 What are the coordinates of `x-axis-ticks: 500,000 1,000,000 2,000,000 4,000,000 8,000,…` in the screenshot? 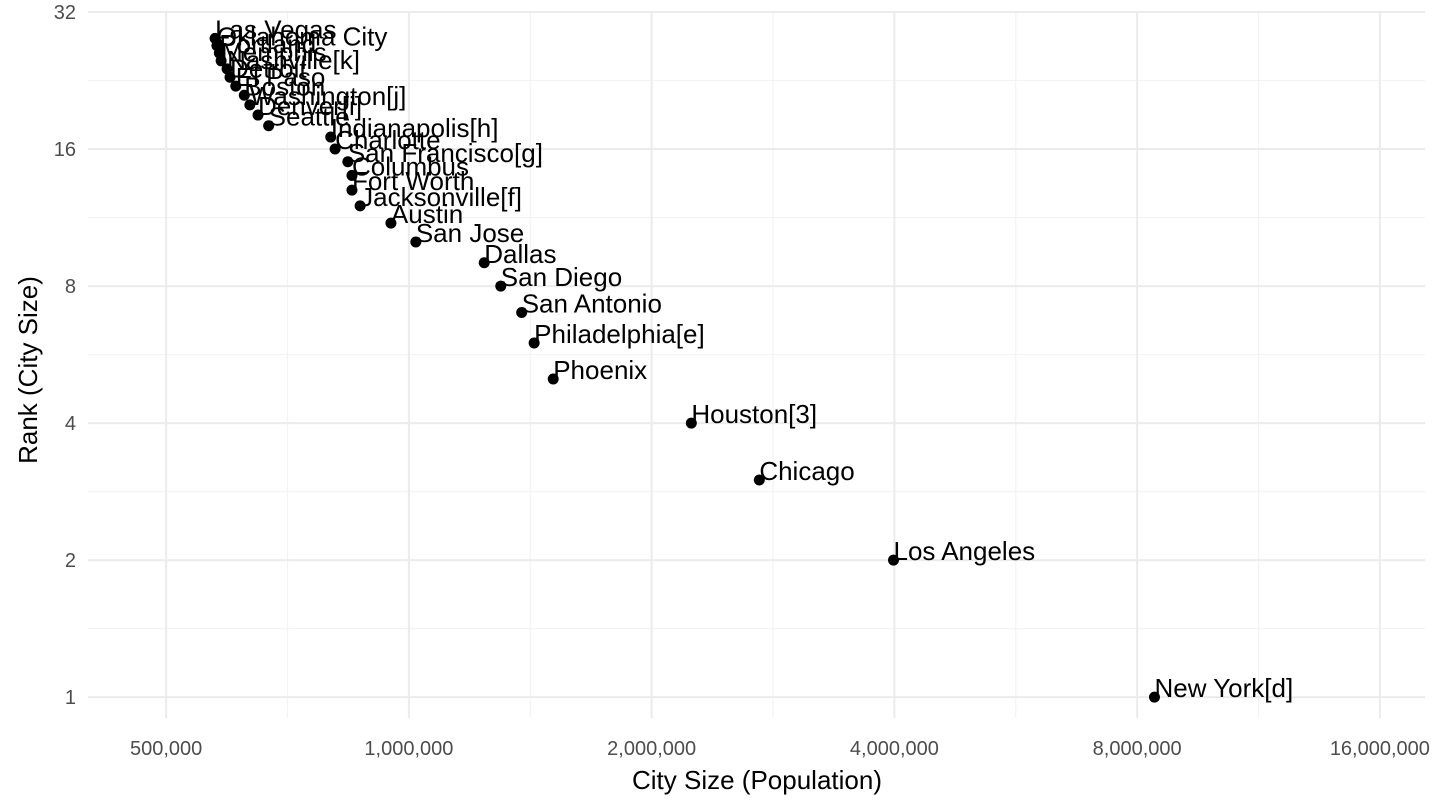 It's located at (780, 749).